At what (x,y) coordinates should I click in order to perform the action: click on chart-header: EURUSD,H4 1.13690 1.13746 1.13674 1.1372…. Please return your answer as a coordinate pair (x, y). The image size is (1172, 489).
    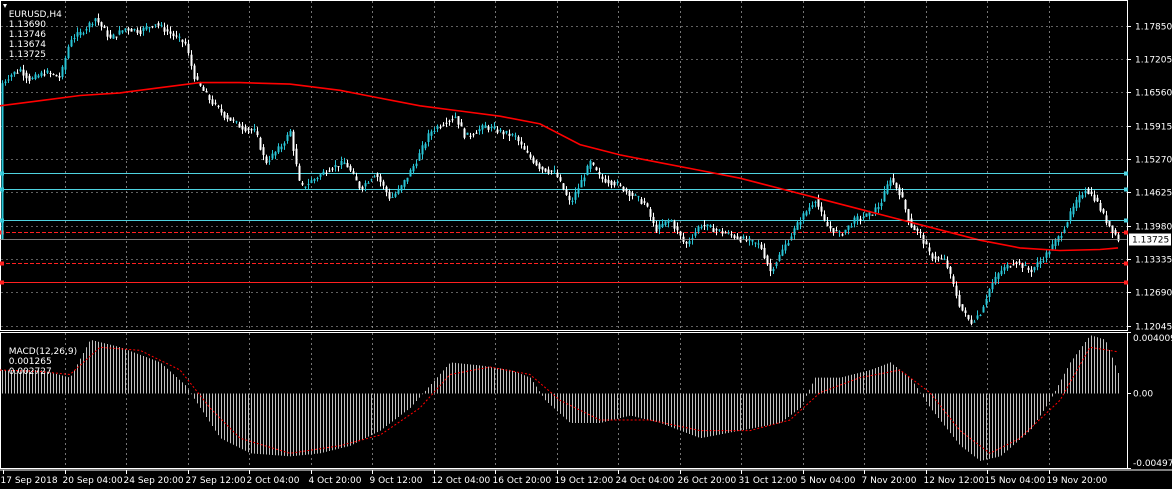
    Looking at the image, I should click on (32, 30).